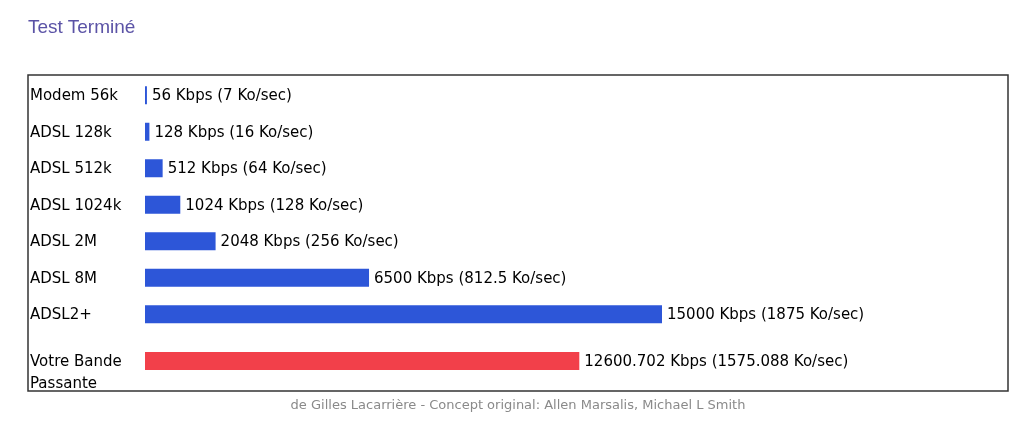  What do you see at coordinates (221, 95) in the screenshot?
I see `data-label: 56 Kbps (7 Ko/sec)` at bounding box center [221, 95].